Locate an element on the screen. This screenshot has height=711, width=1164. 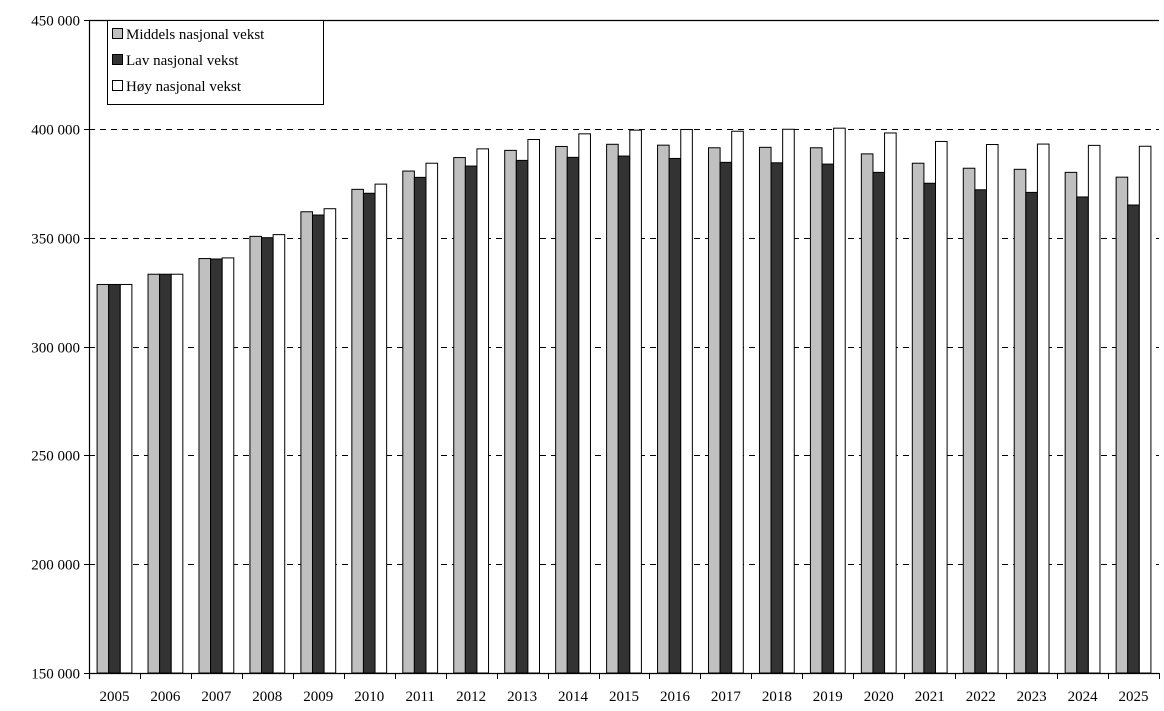
legend-label-1: Lav nasjonal vekst is located at coordinates (182, 61).